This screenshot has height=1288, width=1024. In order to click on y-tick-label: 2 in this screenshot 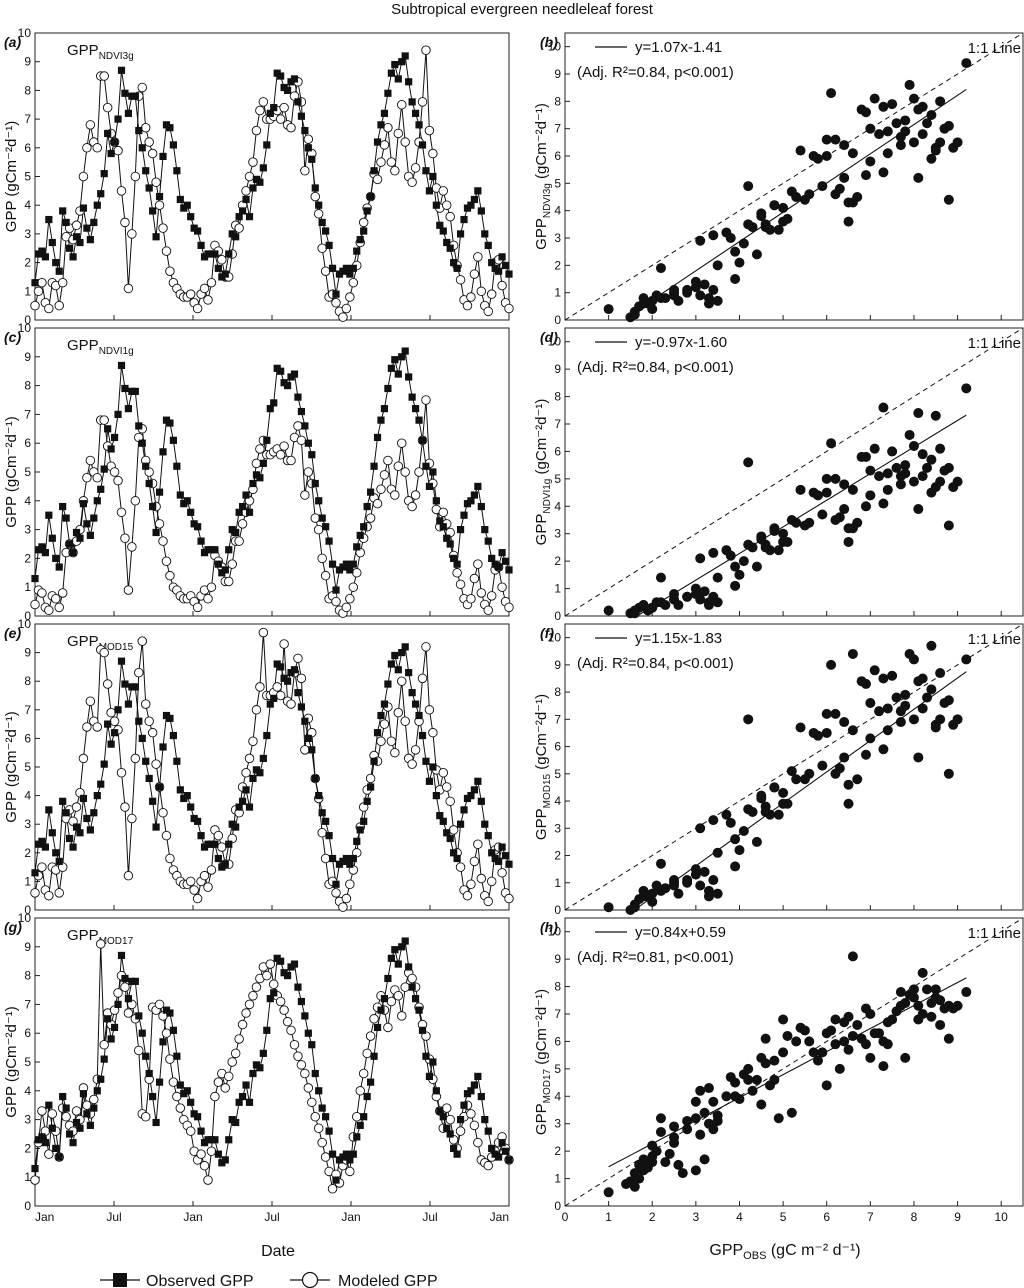, I will do `click(557, 265)`.